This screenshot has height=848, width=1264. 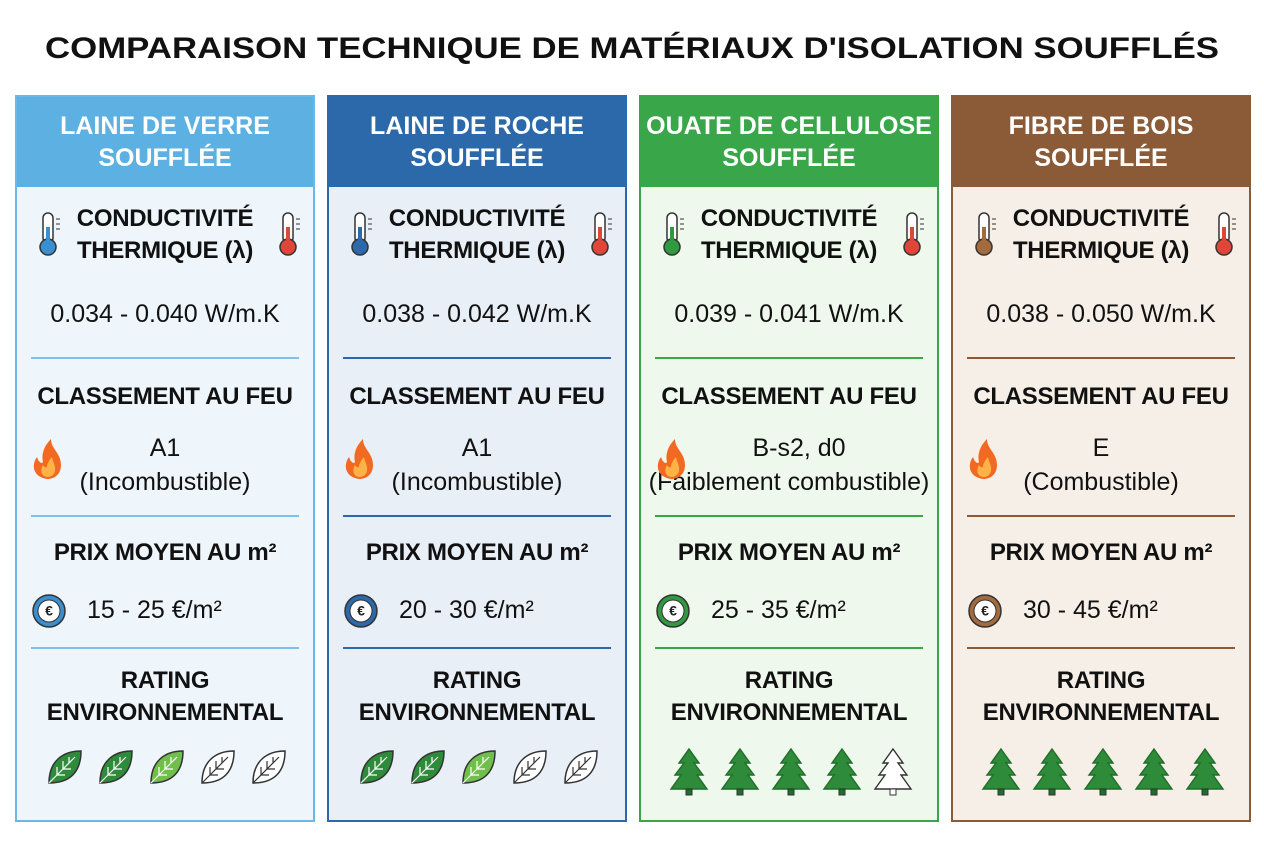 I want to click on fire-description: (Combustible), so click(x=1101, y=482).